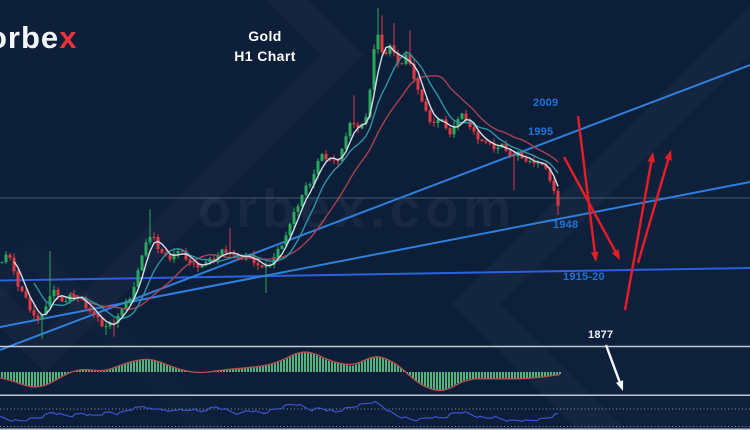  What do you see at coordinates (601, 335) in the screenshot?
I see `price-label-1877: 1877` at bounding box center [601, 335].